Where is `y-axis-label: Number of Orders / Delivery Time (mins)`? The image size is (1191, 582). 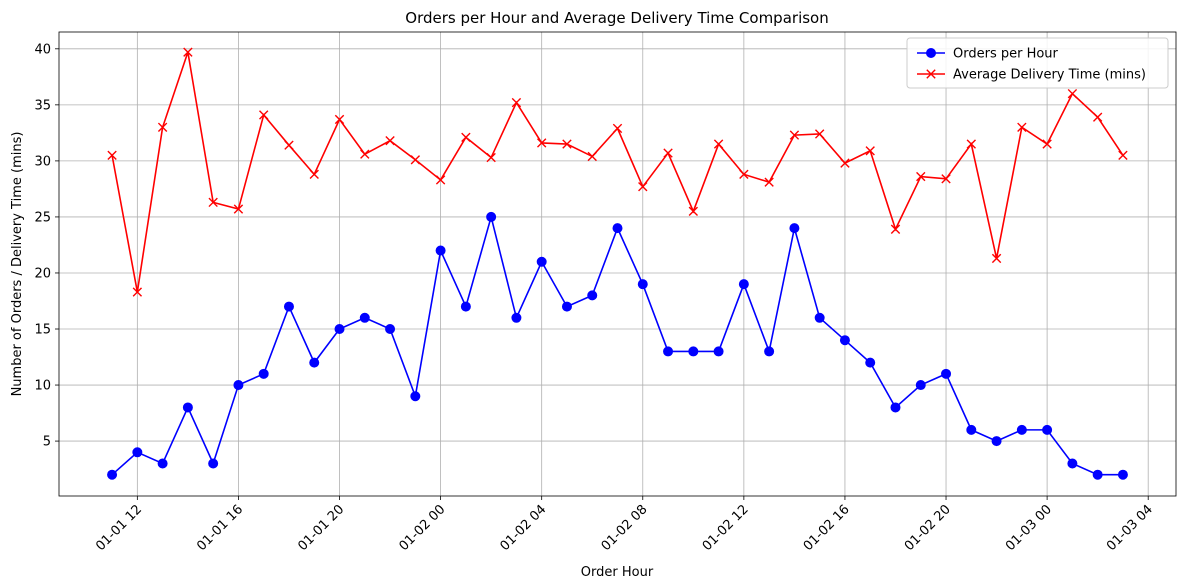
y-axis-label: Number of Orders / Delivery Time (mins) is located at coordinates (17, 264).